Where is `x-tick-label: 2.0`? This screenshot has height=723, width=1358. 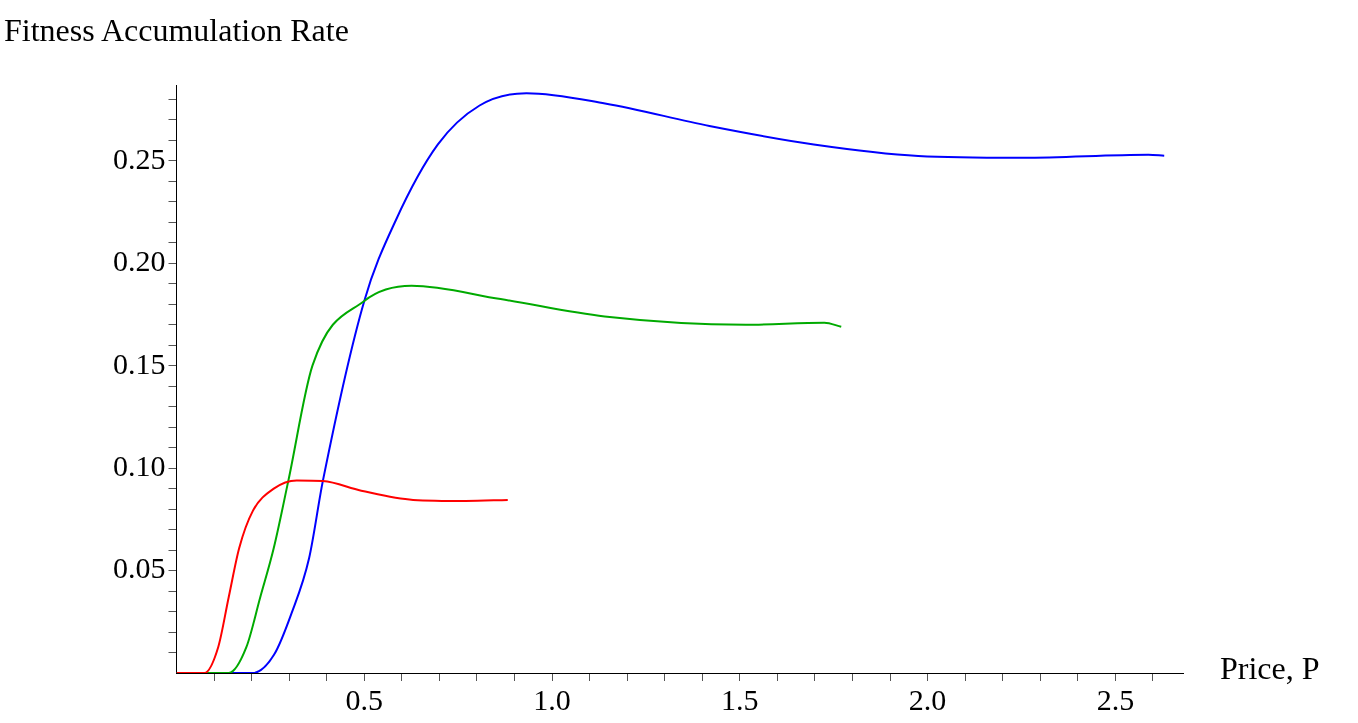 x-tick-label: 2.0 is located at coordinates (927, 699).